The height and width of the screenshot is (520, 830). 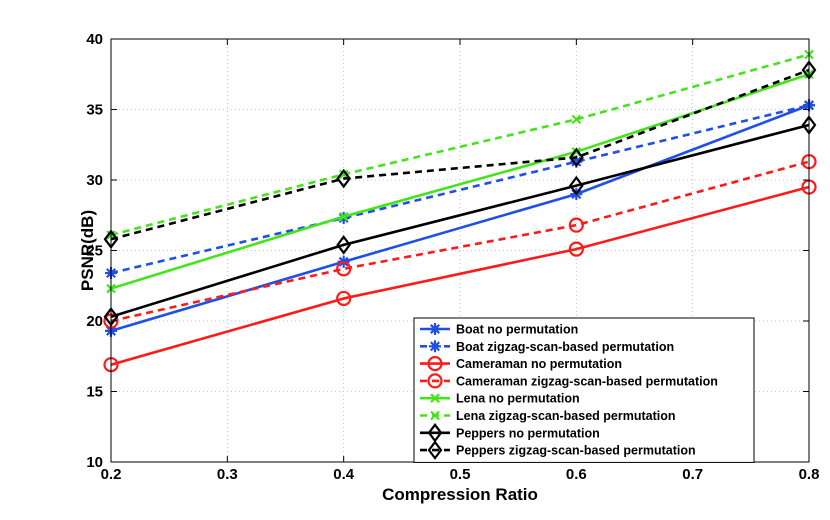 What do you see at coordinates (565, 416) in the screenshot?
I see `legend-label: Lena zigzag-scan-based permutation` at bounding box center [565, 416].